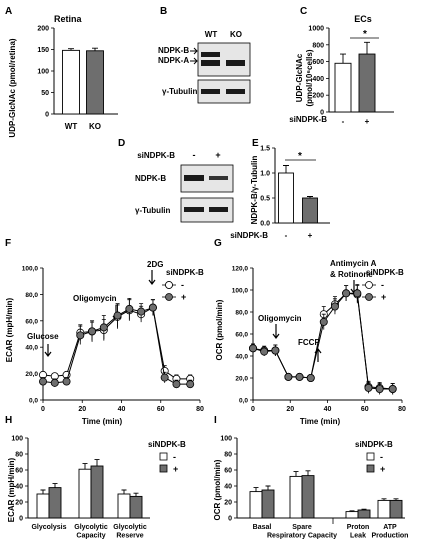 The width and height of the screenshot is (424, 550). I want to click on panel-f-ann-2dg: 2DG, so click(155, 264).